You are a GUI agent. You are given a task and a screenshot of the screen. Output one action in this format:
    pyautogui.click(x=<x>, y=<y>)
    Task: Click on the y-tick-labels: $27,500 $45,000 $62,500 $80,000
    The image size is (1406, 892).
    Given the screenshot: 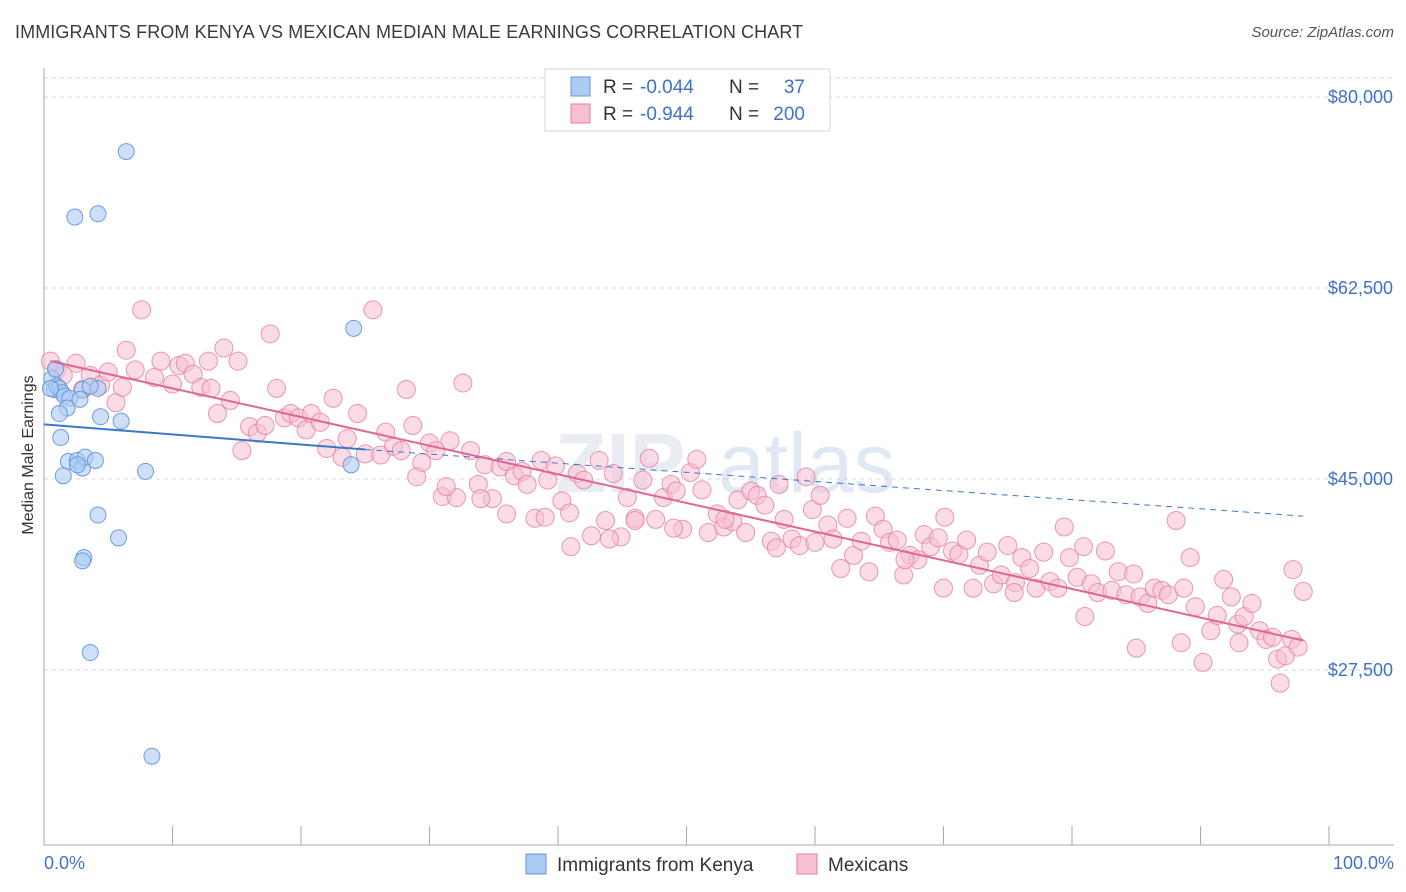 What is the action you would take?
    pyautogui.click(x=1360, y=383)
    